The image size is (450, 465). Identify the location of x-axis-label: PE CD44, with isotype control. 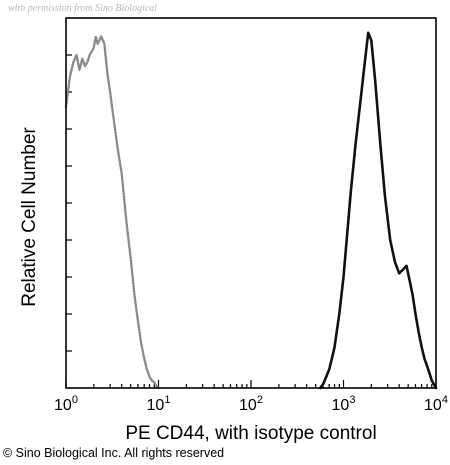
(251, 433).